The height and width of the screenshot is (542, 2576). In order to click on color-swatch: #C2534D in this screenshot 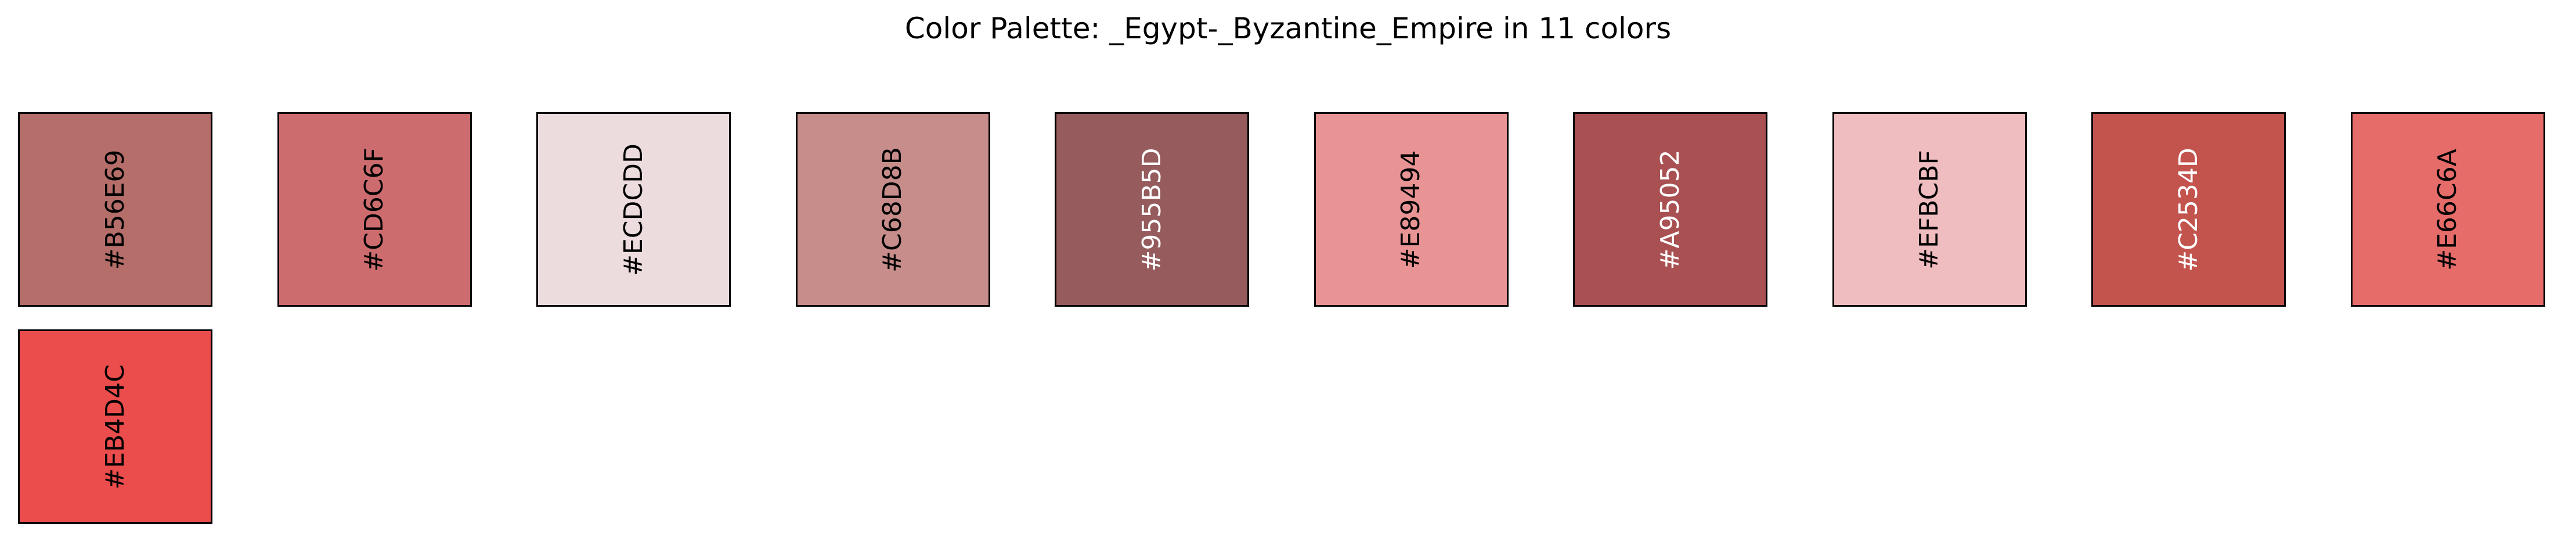, I will do `click(2189, 210)`.